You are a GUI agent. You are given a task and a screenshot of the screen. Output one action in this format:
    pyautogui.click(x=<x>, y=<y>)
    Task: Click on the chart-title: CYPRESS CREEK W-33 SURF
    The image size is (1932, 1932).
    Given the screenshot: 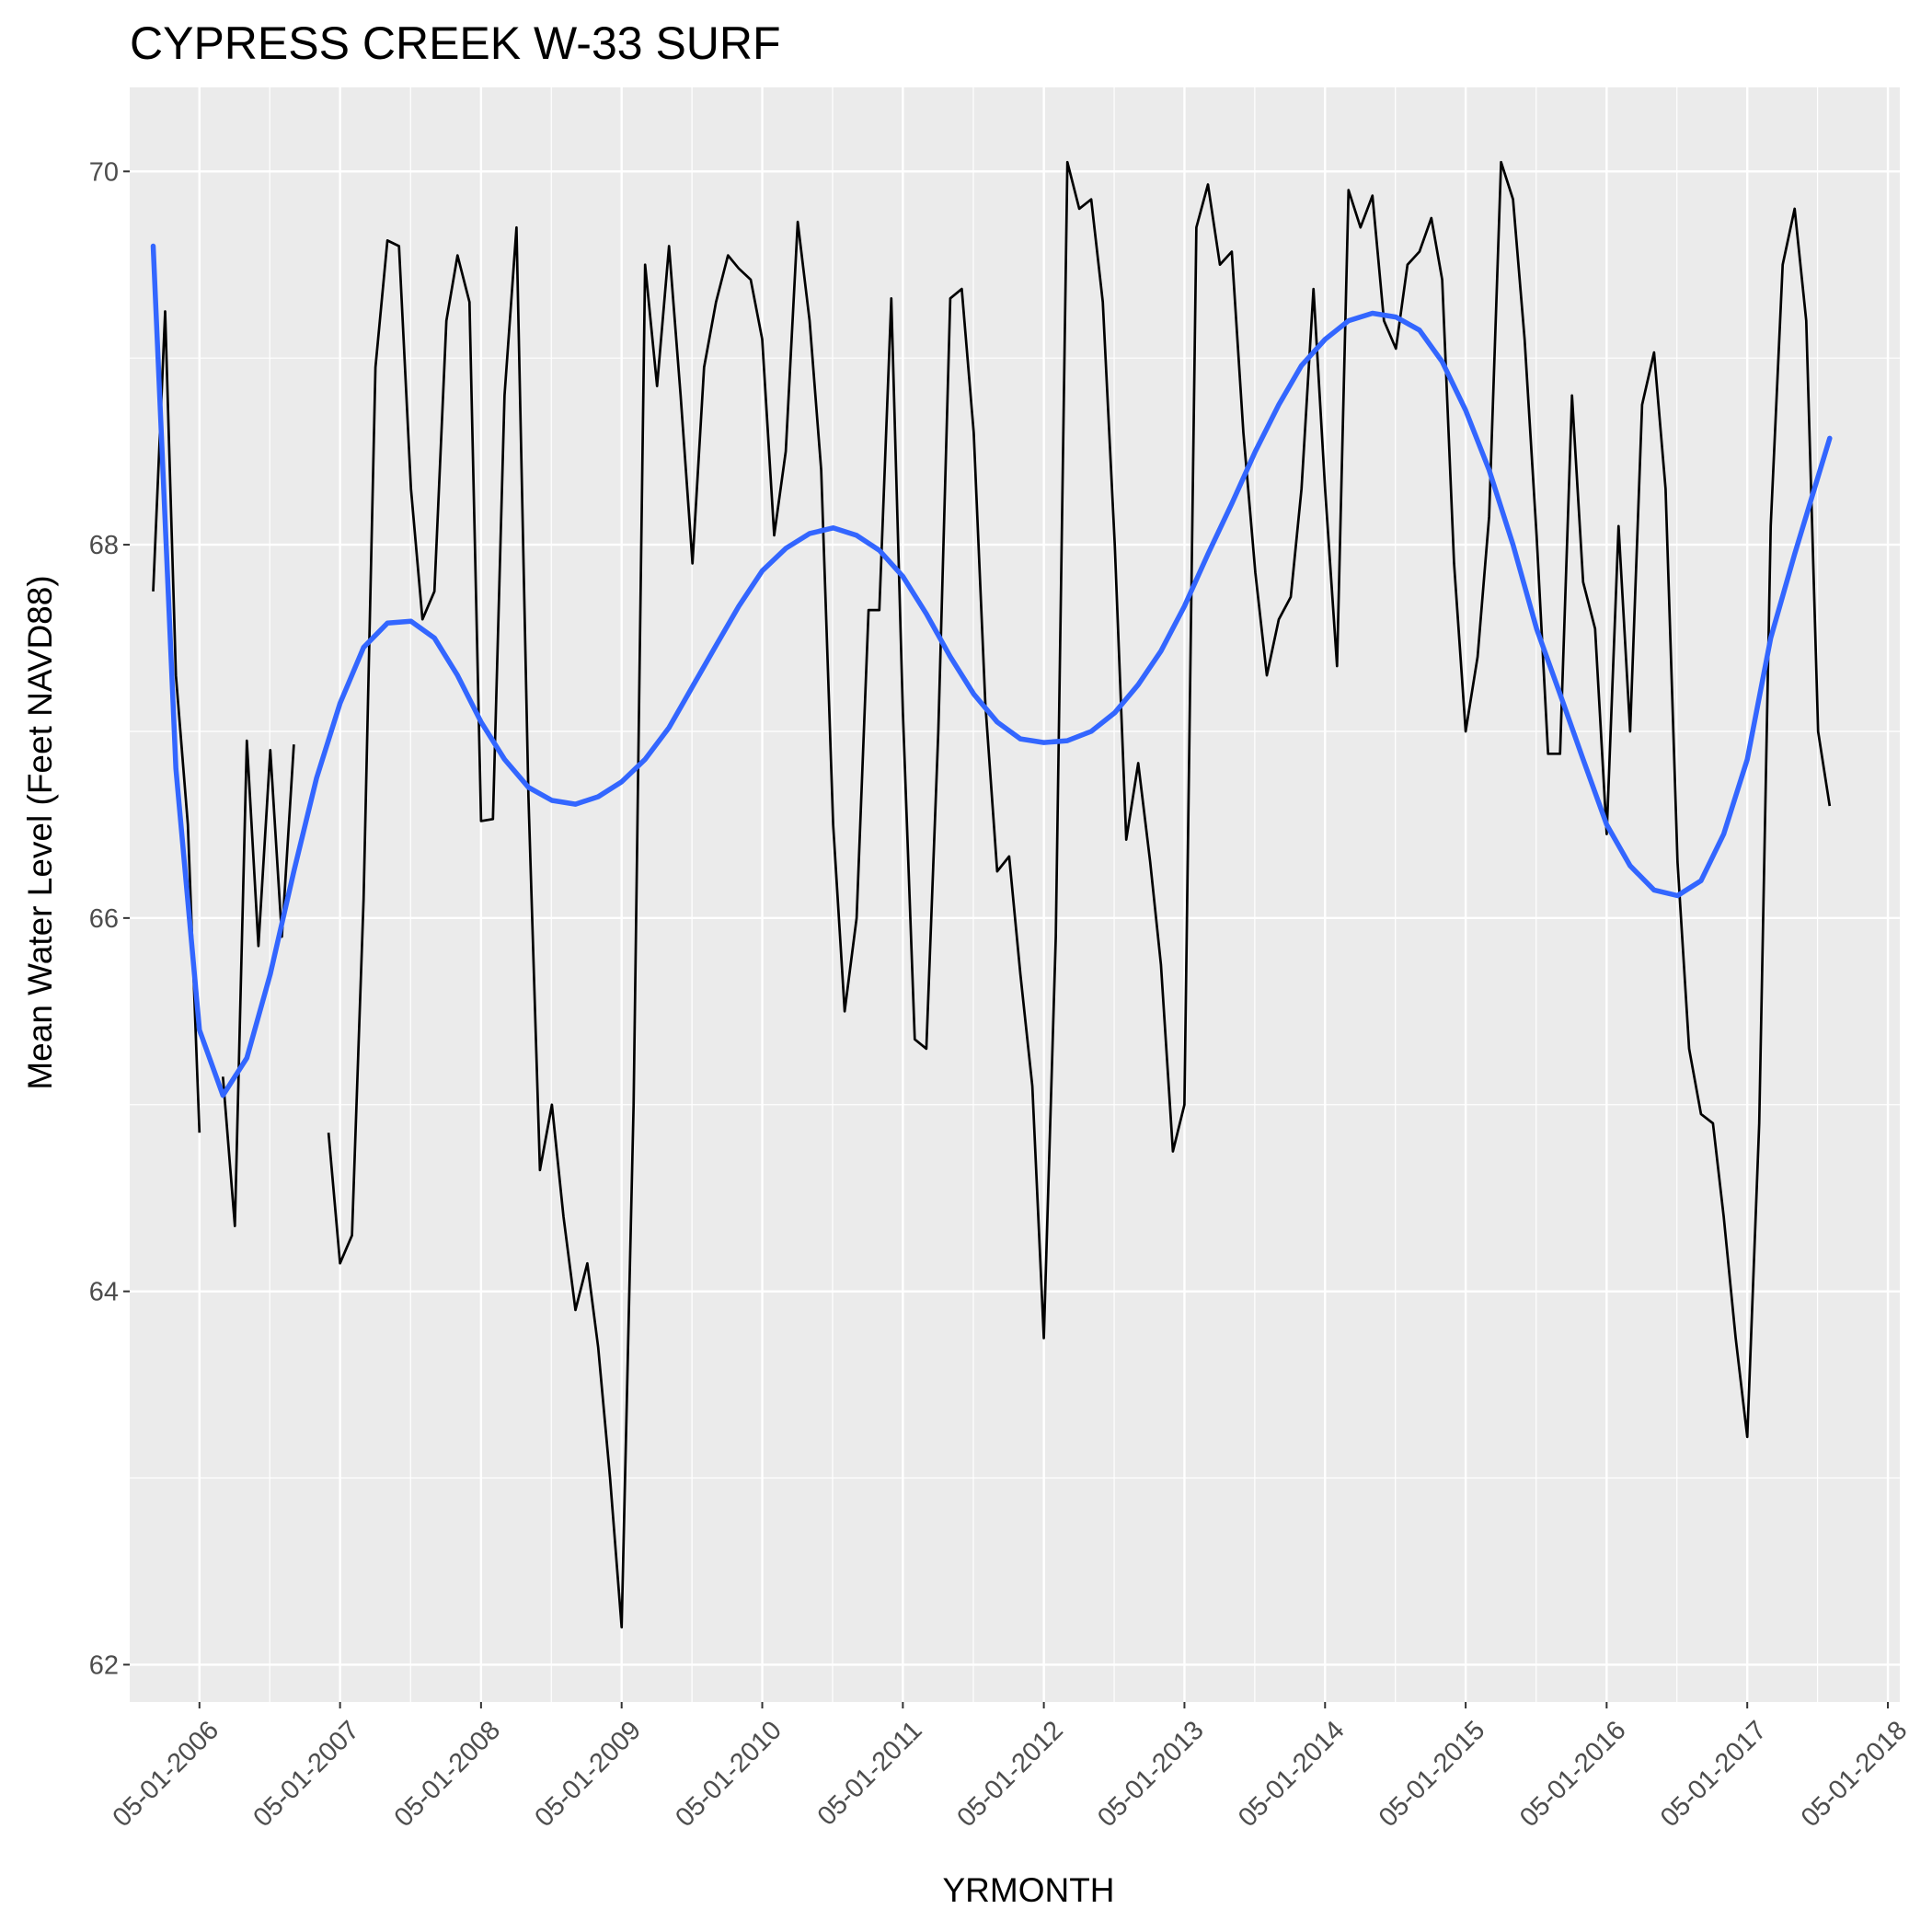 What is the action you would take?
    pyautogui.click(x=455, y=43)
    